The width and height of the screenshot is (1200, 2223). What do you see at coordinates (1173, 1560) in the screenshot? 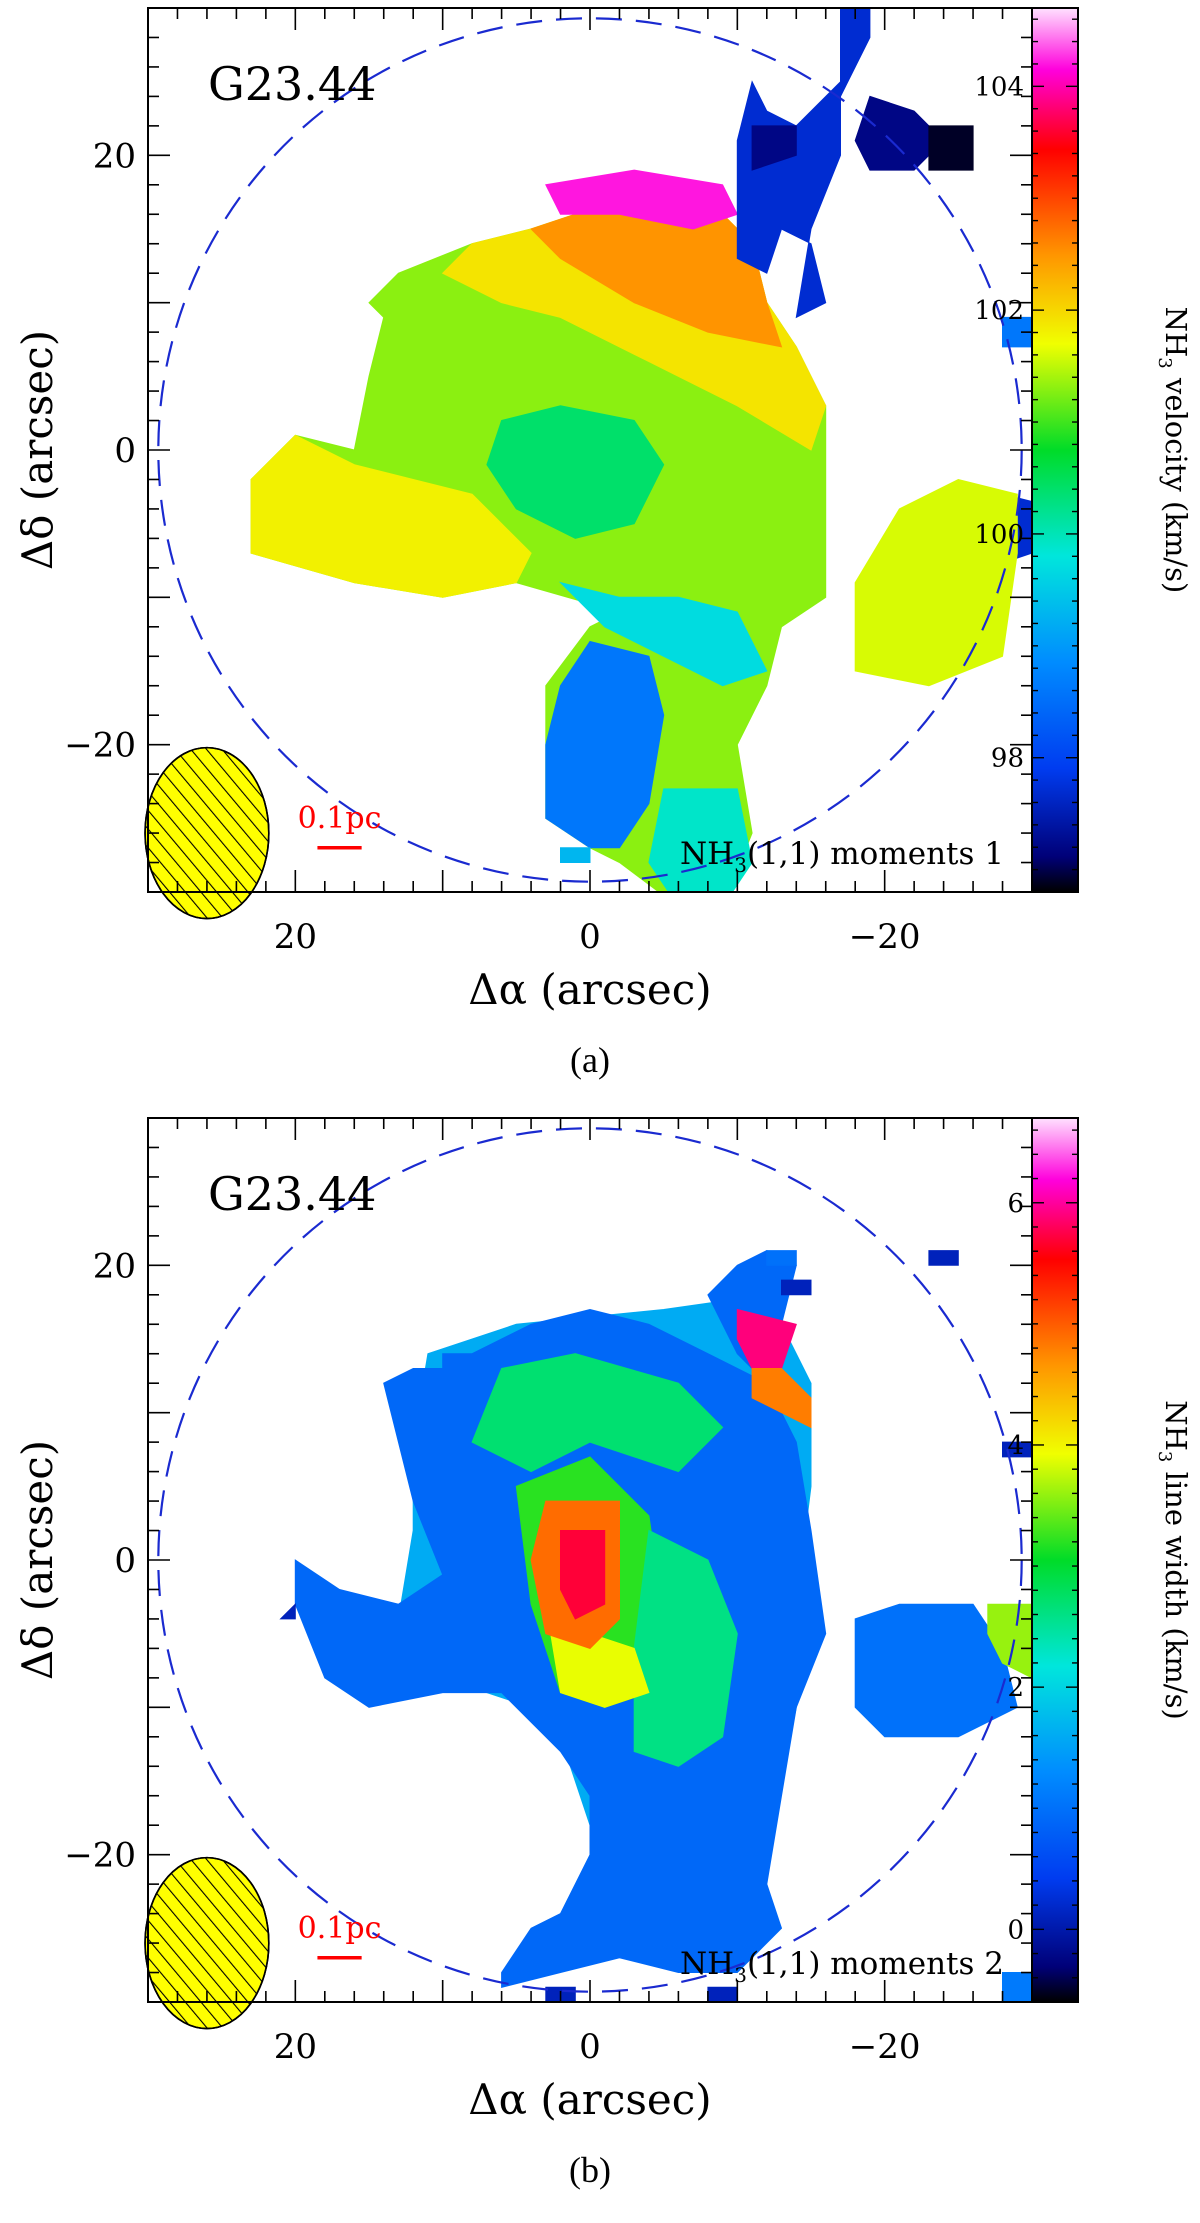
I see `colorbar-label: NH3 line width (km/s)` at bounding box center [1173, 1560].